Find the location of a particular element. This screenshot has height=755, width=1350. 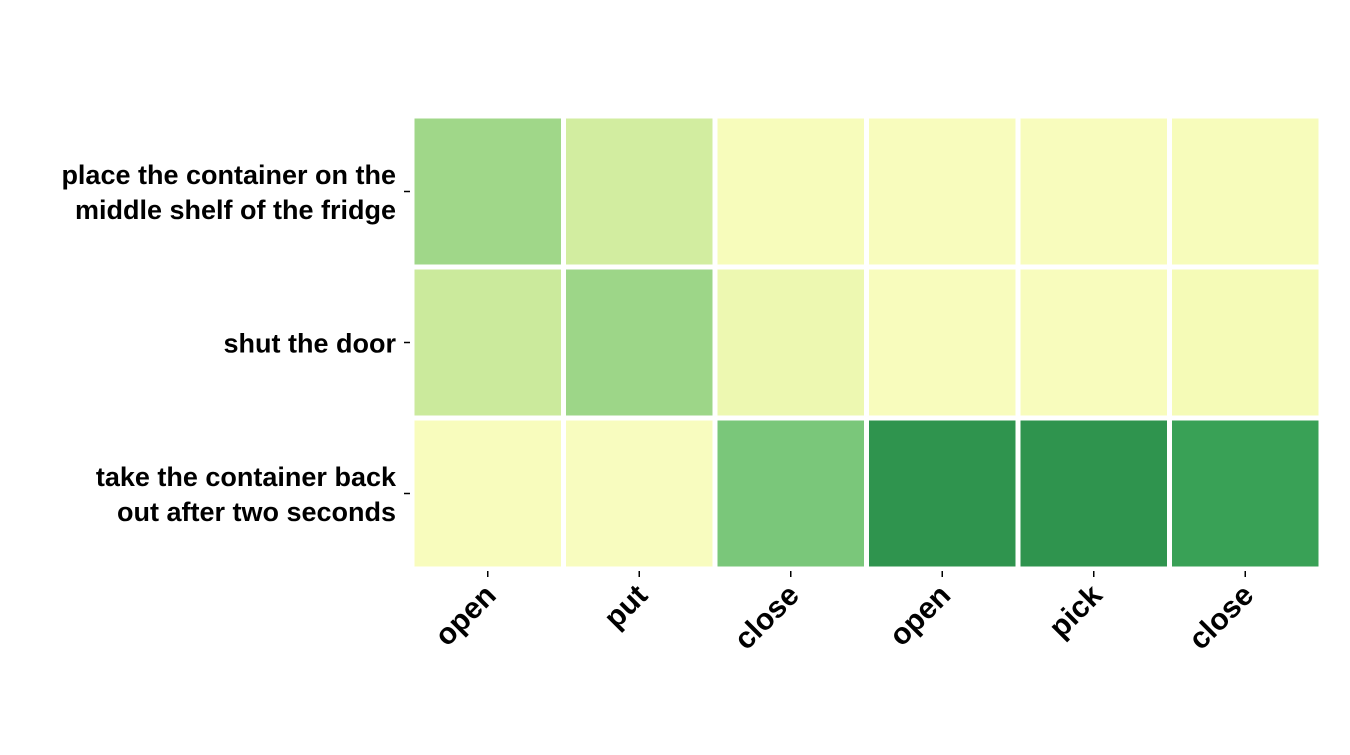

heatmap-cell-r1-c4 is located at coordinates (1093, 342).